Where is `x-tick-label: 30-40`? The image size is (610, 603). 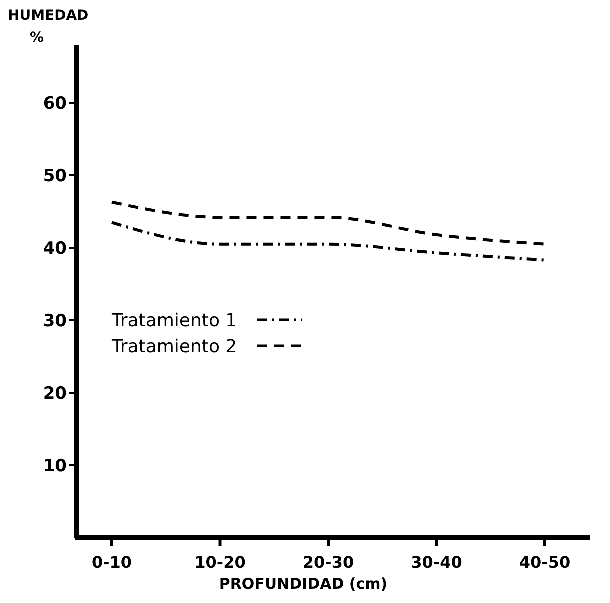 x-tick-label: 30-40 is located at coordinates (436, 562).